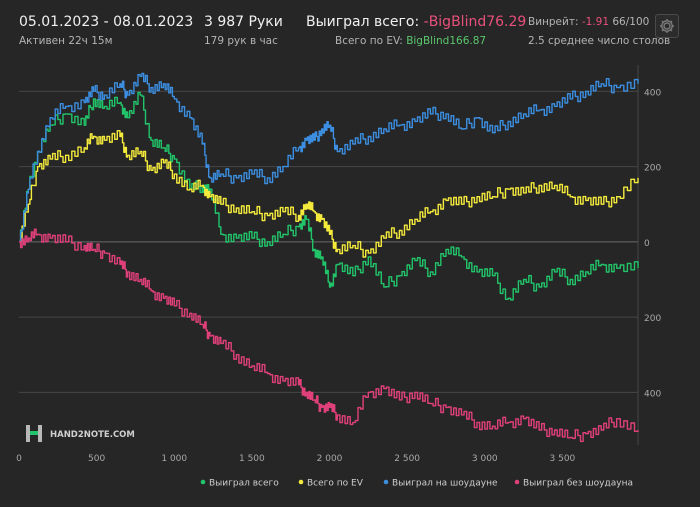 Image resolution: width=700 pixels, height=507 pixels. Describe the element at coordinates (66, 41) in the screenshot. I see `active-time: Активен 22ч 15м` at that location.